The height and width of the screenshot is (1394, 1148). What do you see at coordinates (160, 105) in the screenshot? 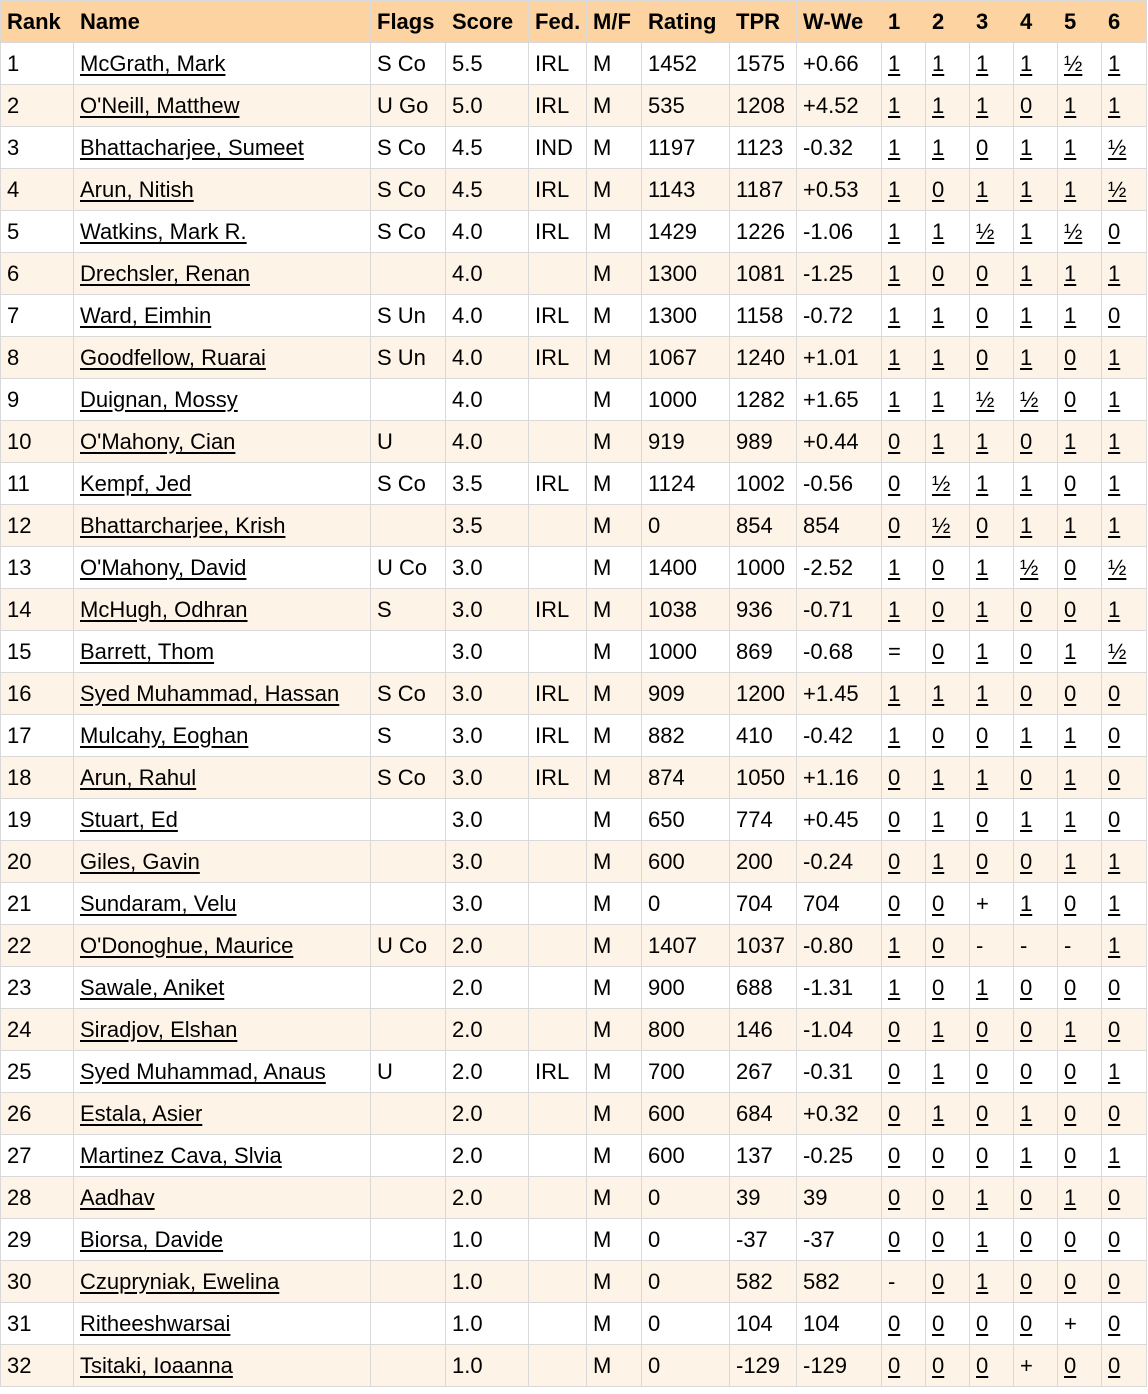
I see `player-name-link: O'Neill, Matthew` at bounding box center [160, 105].